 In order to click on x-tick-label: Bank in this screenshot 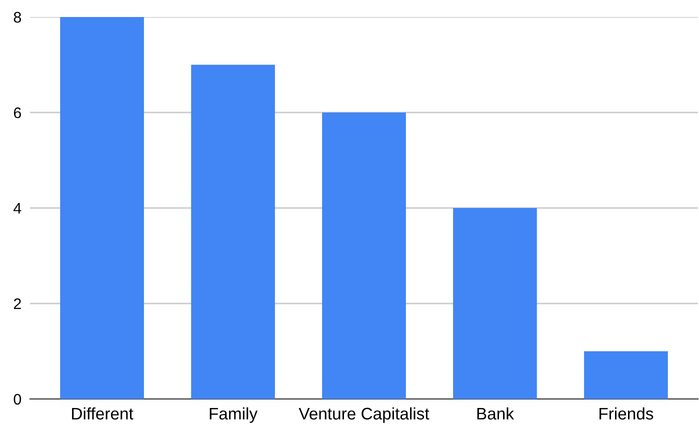, I will do `click(495, 413)`.